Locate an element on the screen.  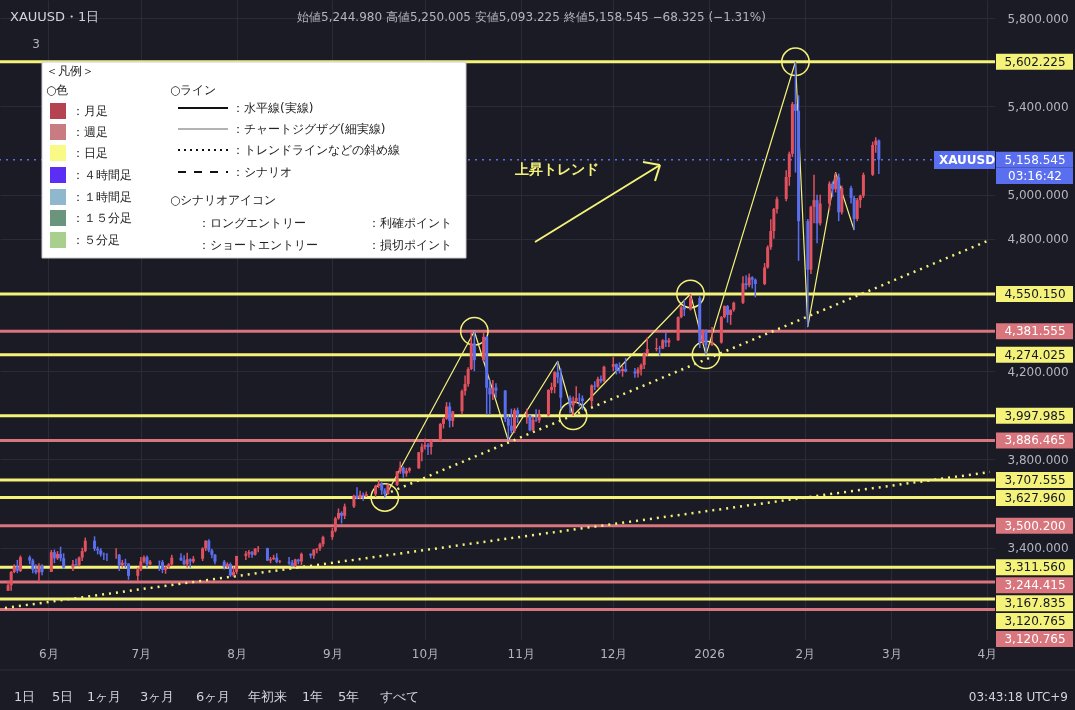
y-tick-label: 5,800.000 is located at coordinates (1038, 18).